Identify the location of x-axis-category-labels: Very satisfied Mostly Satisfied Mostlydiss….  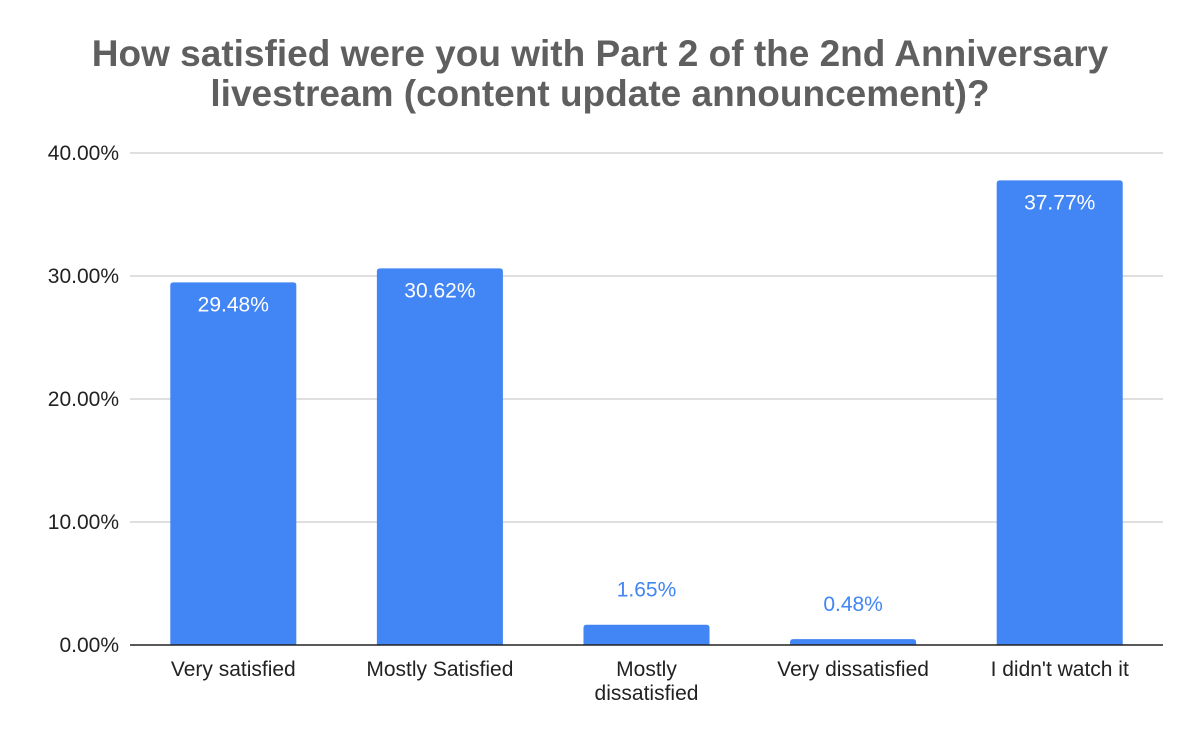
(650, 681).